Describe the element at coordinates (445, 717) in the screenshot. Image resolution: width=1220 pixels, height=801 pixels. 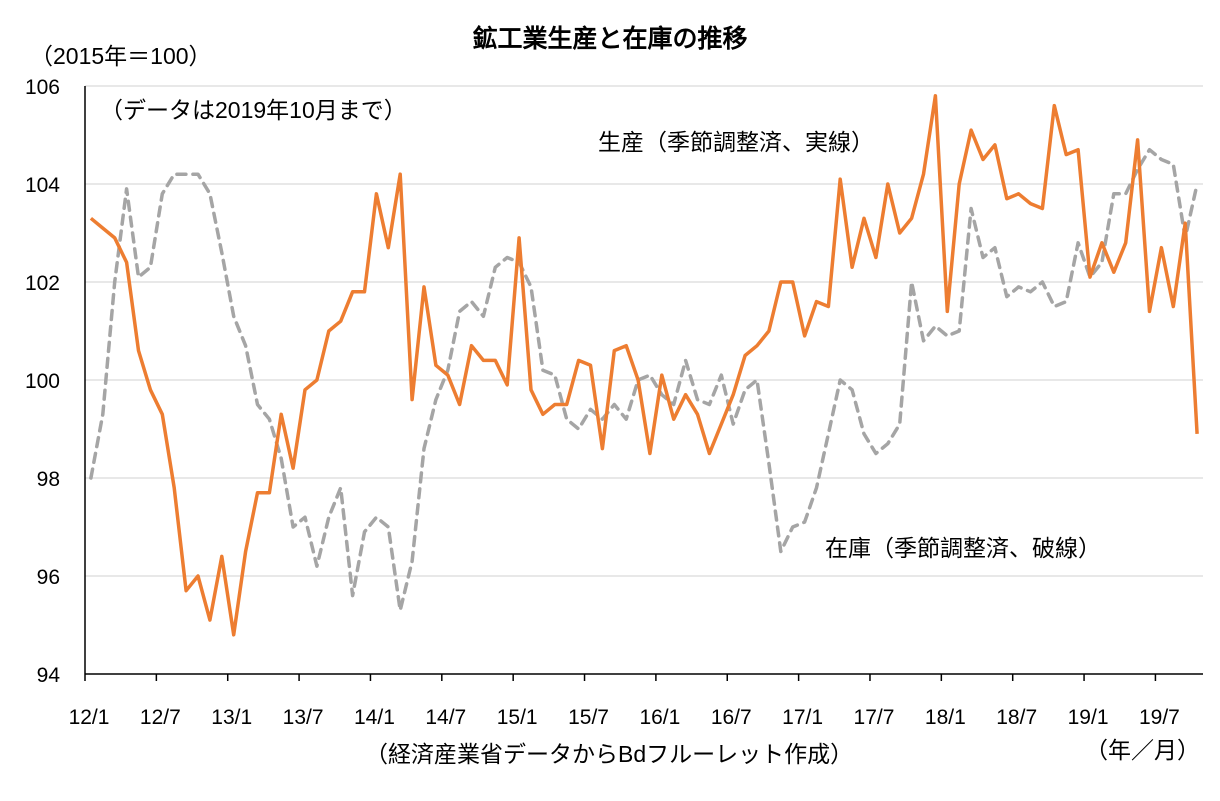
I see `x-tick-label: 14/7` at that location.